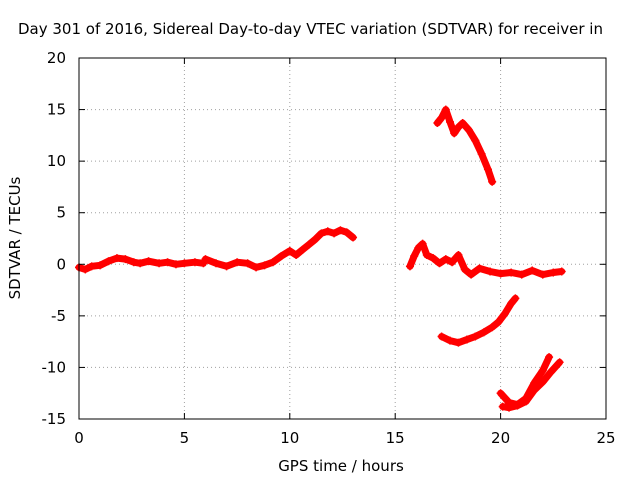  Describe the element at coordinates (61, 264) in the screenshot. I see `y-tick-label: 0` at that location.